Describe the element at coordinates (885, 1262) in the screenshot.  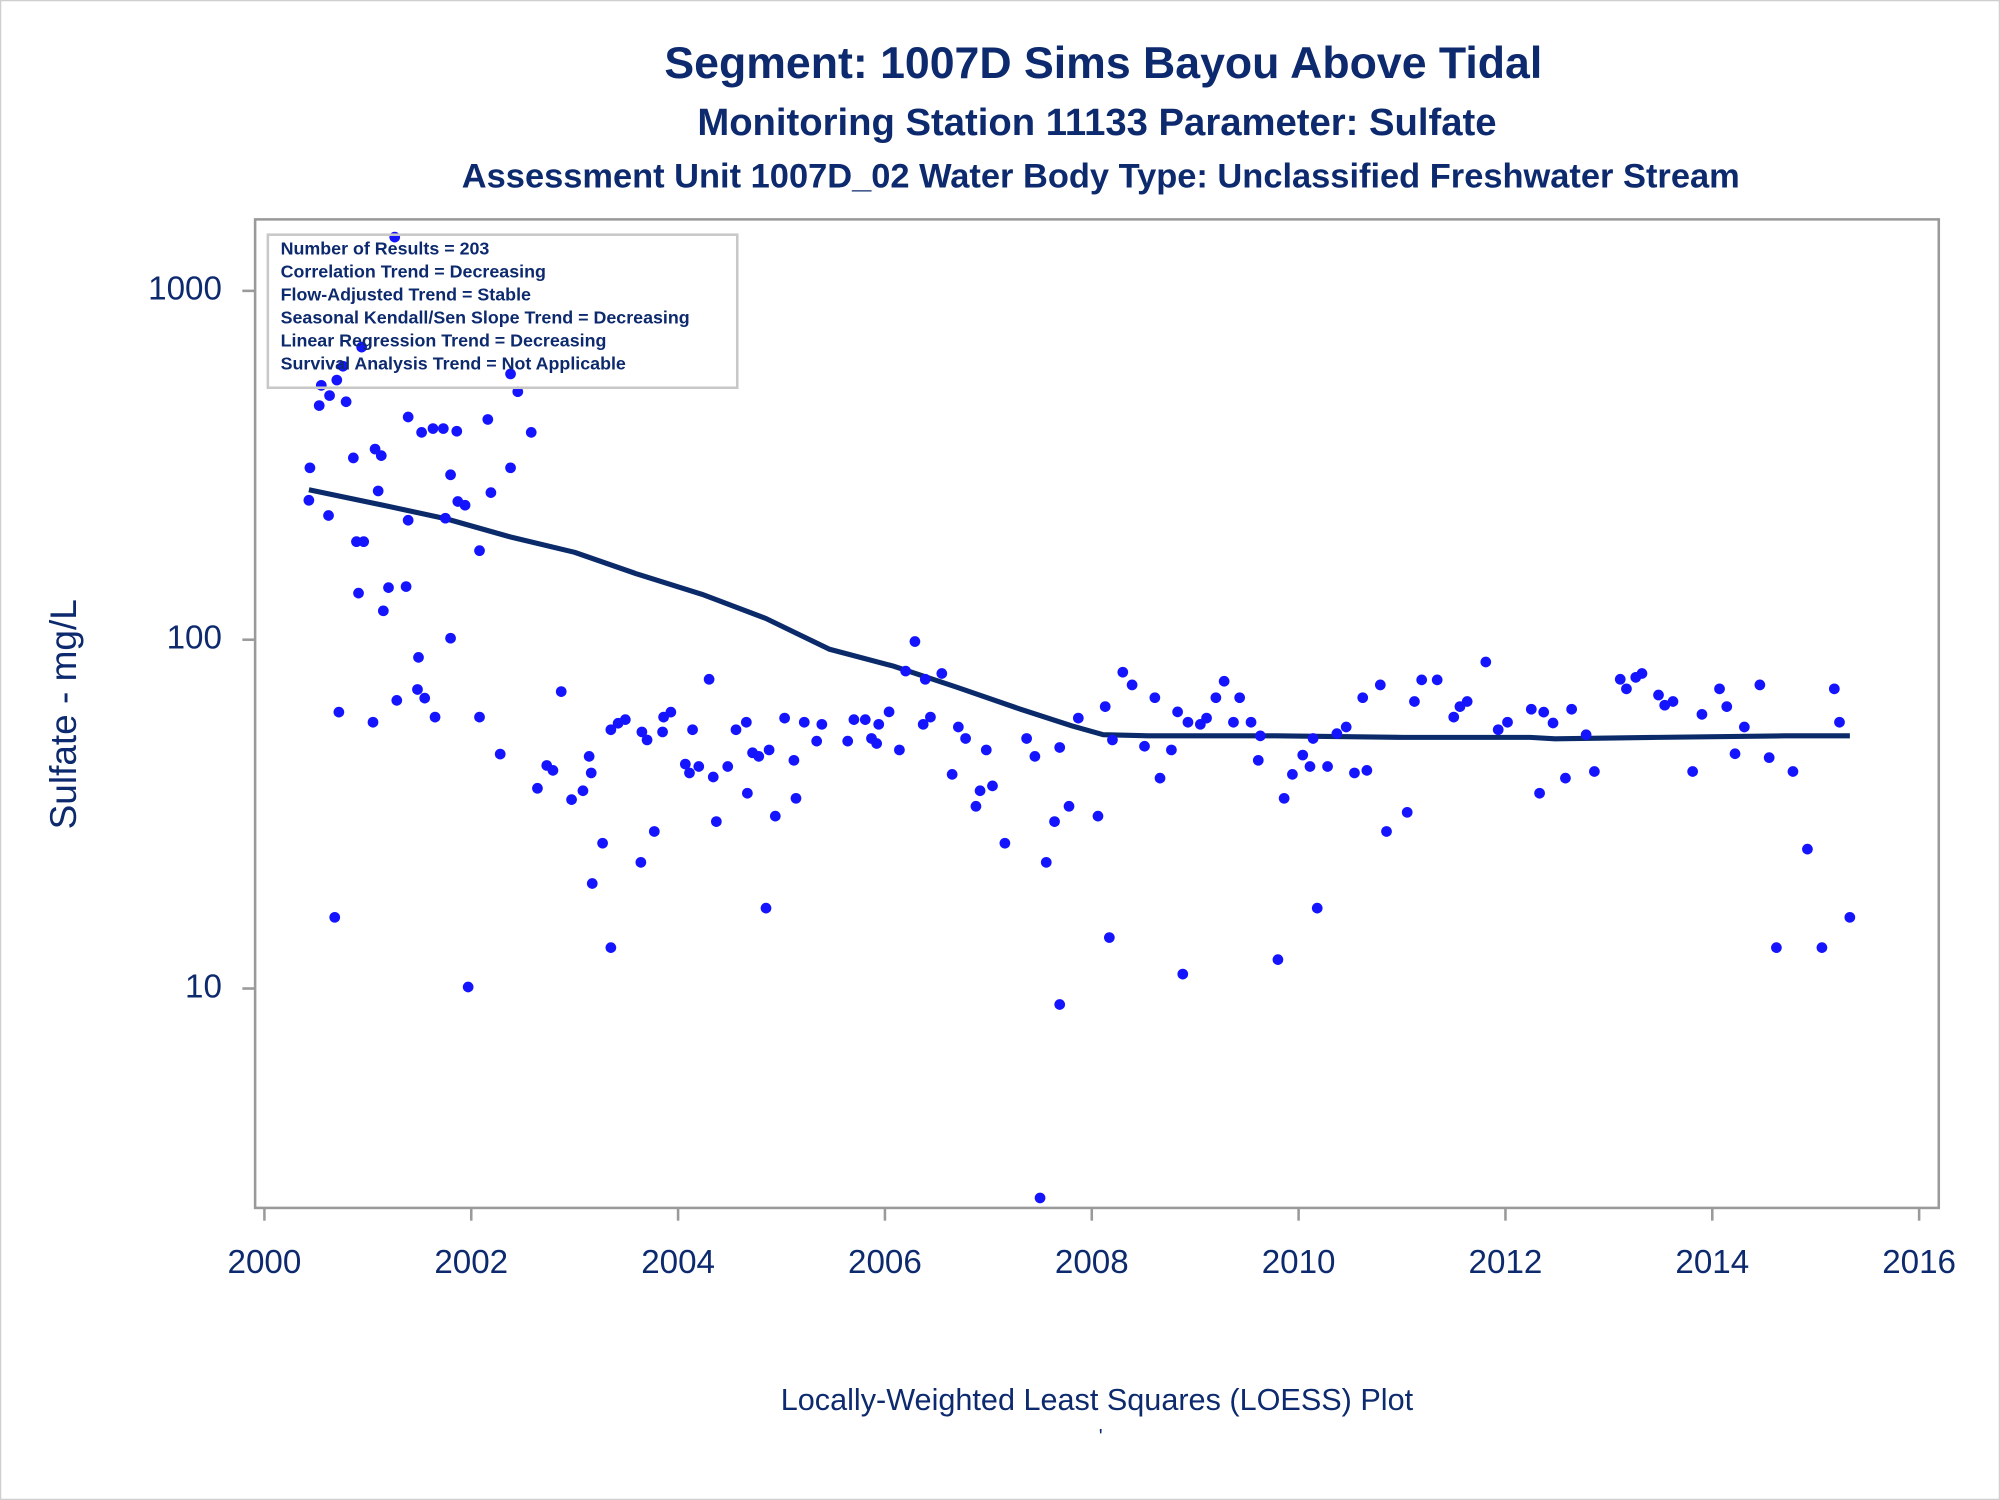
I see `x-tick-label: 2006` at that location.